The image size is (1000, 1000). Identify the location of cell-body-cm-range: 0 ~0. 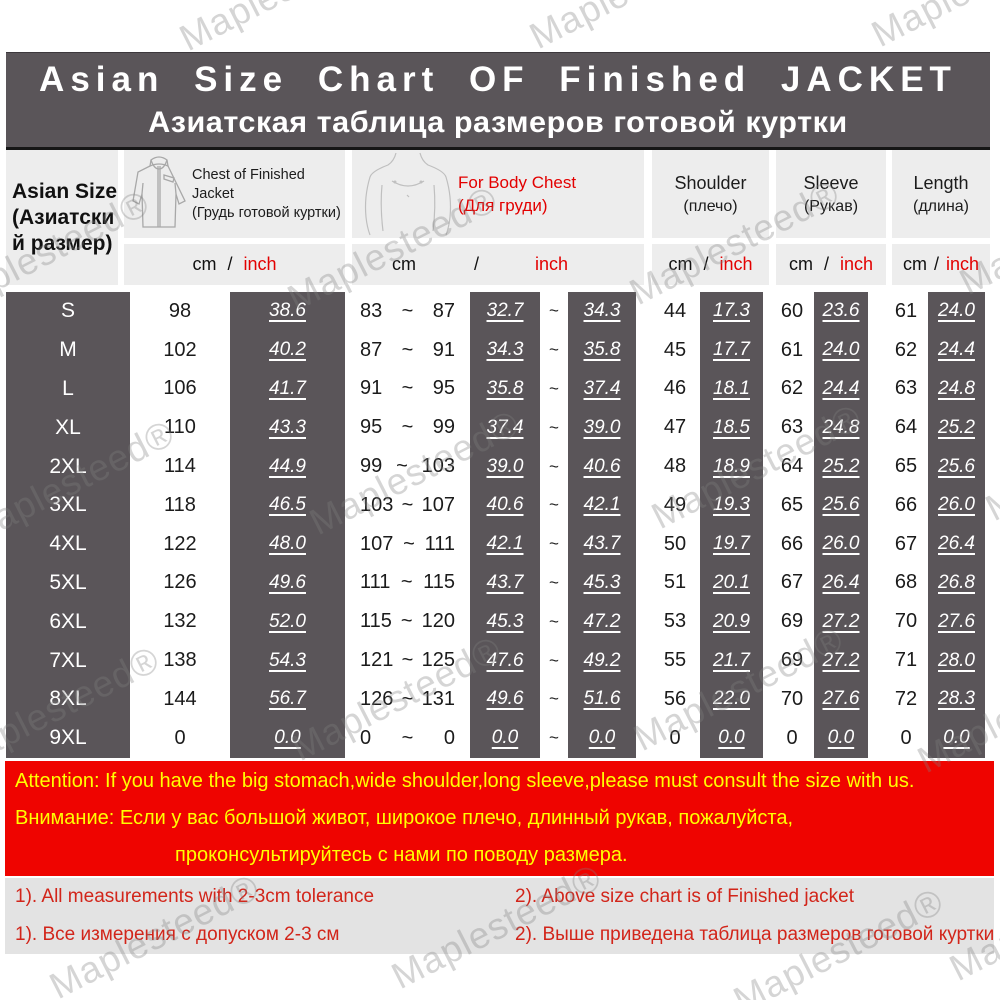
(407, 737).